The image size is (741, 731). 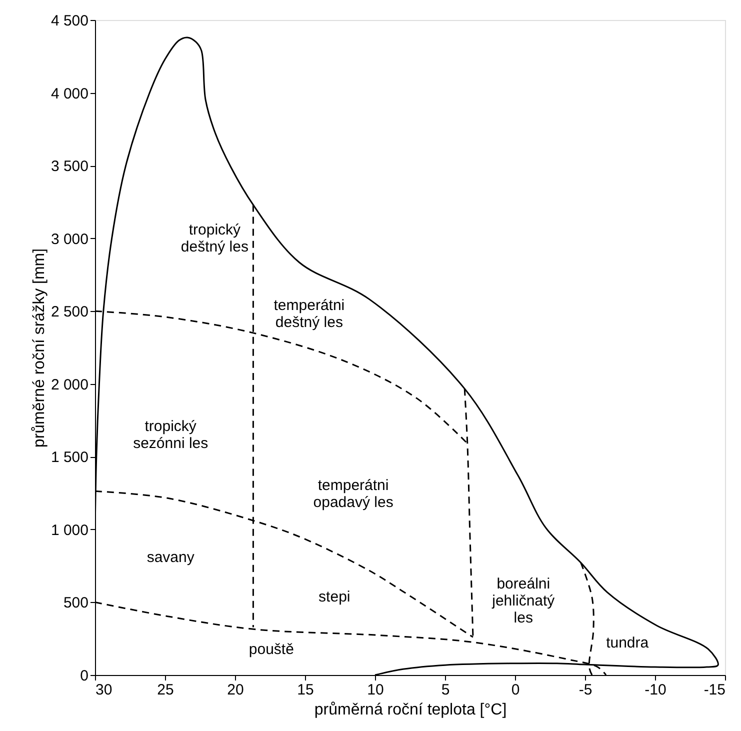 What do you see at coordinates (170, 557) in the screenshot?
I see `annotation: savany` at bounding box center [170, 557].